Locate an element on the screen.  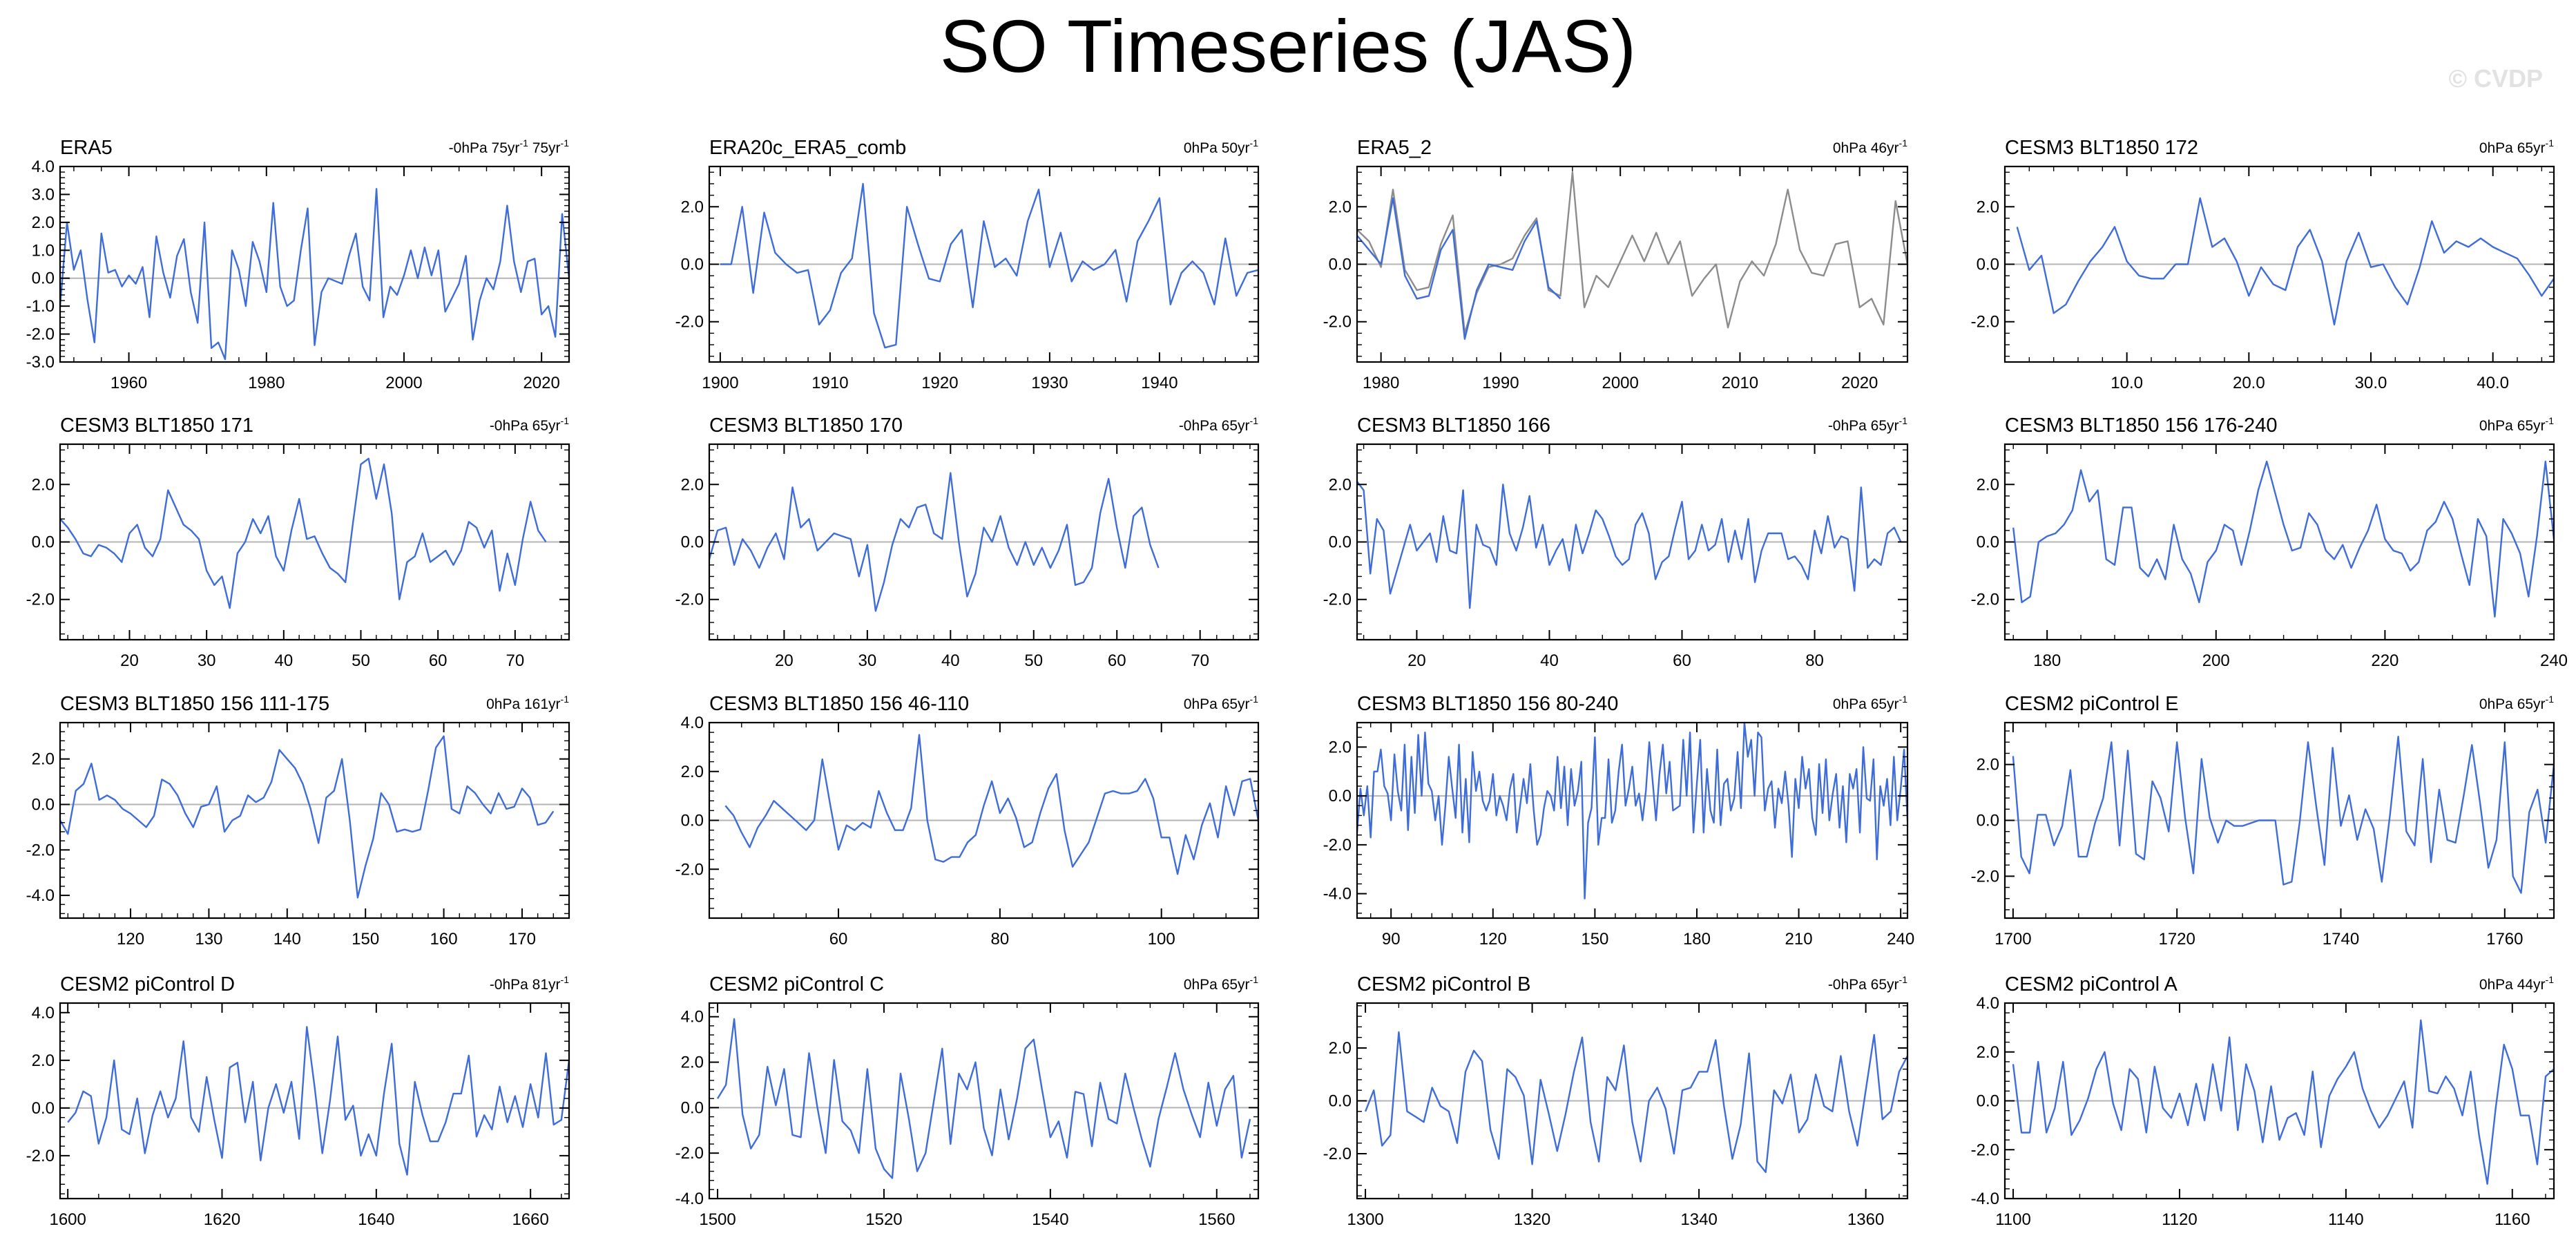
x-tick-label: 1940 is located at coordinates (1159, 383).